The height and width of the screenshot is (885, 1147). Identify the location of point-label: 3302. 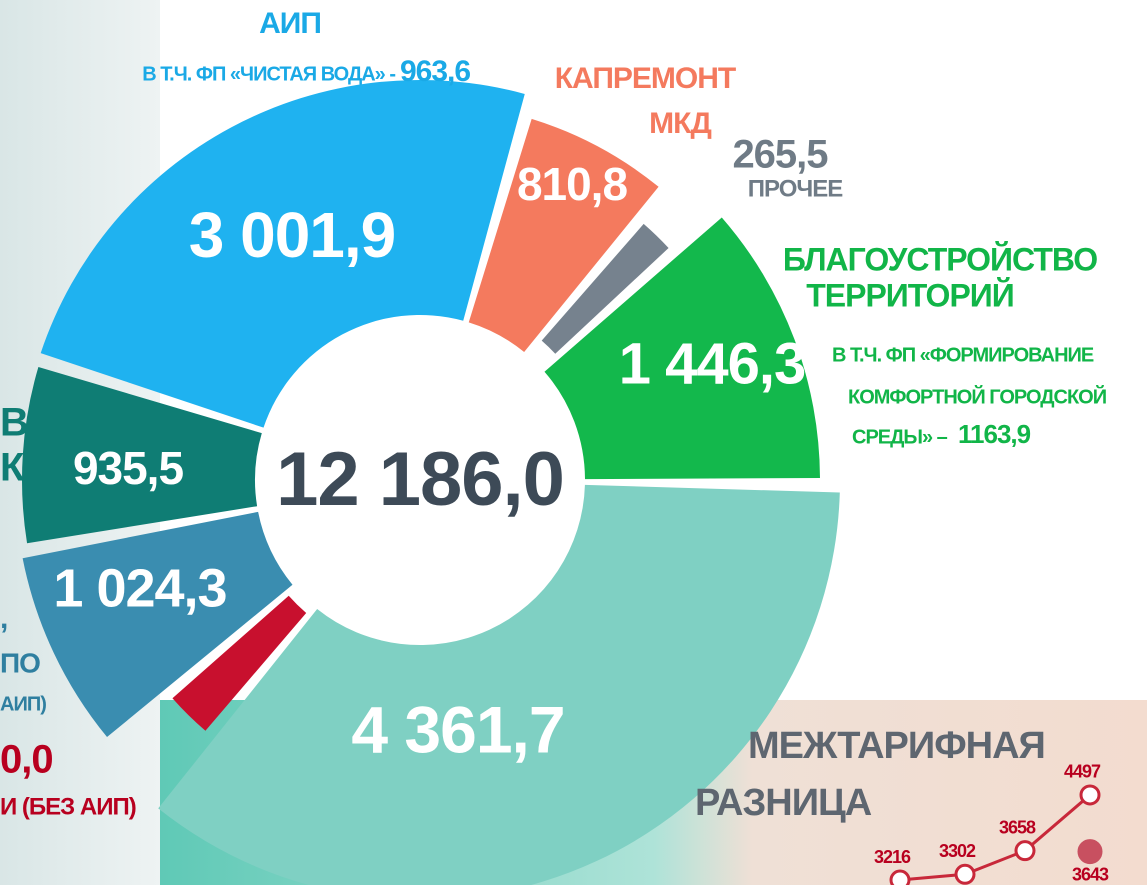
(957, 851).